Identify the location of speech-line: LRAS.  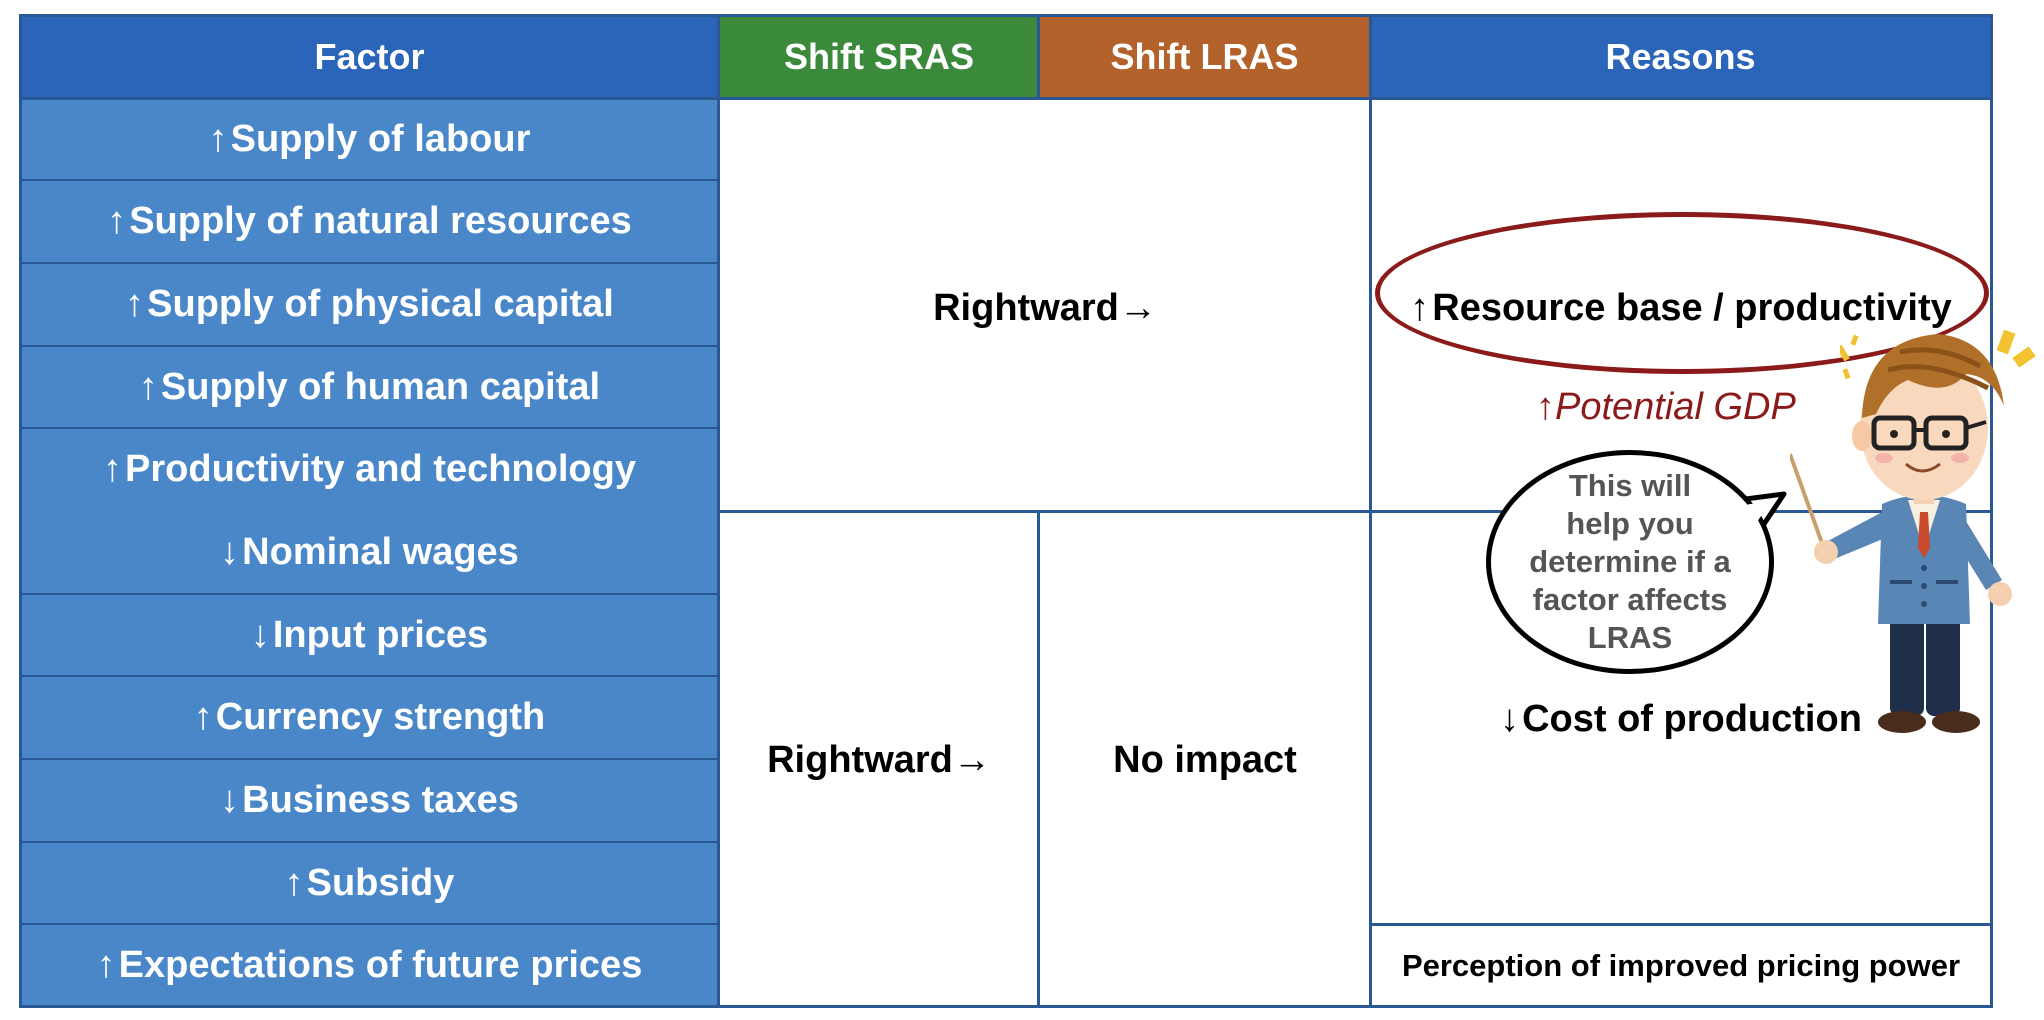
(1630, 637).